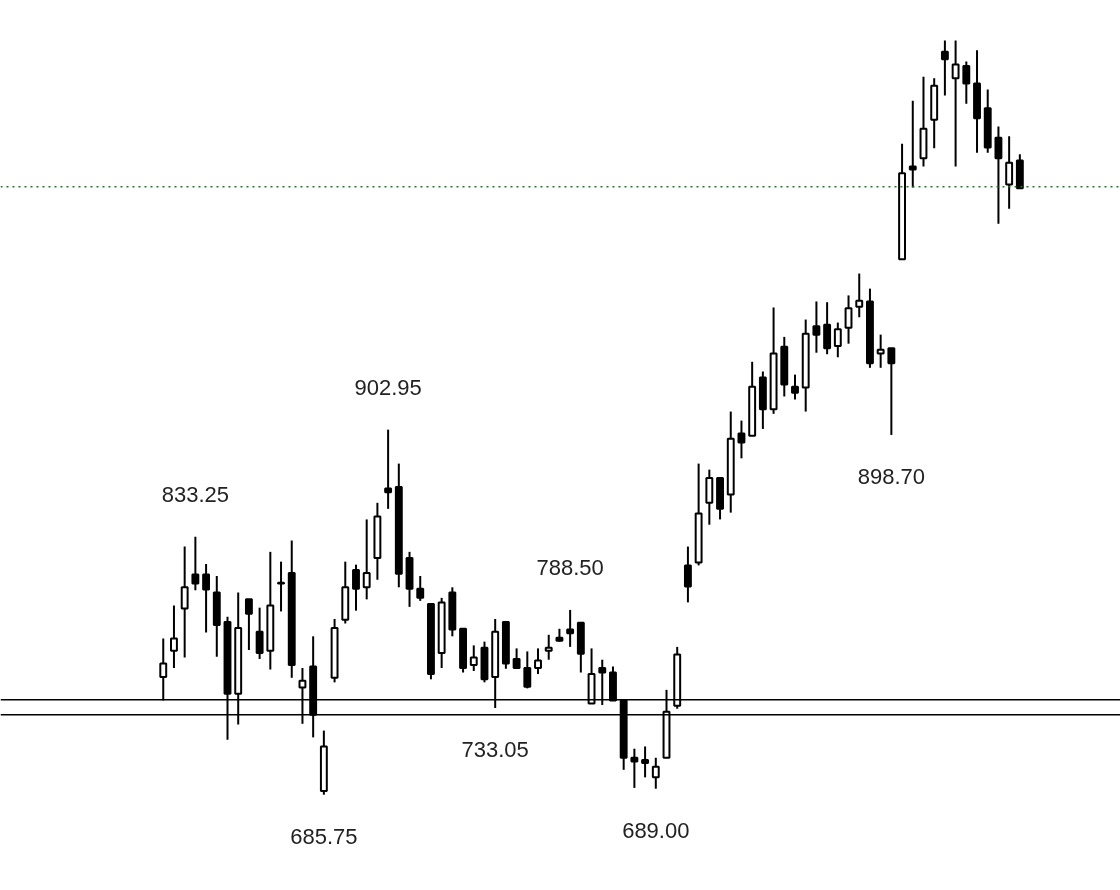  Describe the element at coordinates (388, 388) in the screenshot. I see `annotation: 902.95` at that location.